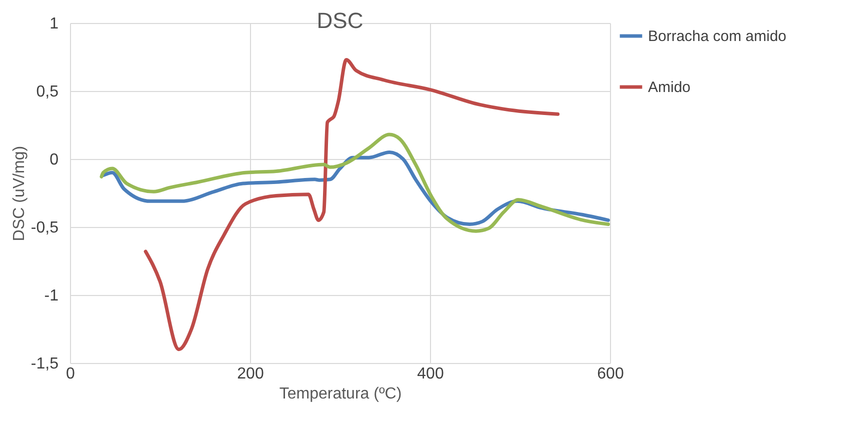 The height and width of the screenshot is (437, 845). Describe the element at coordinates (44, 364) in the screenshot. I see `y-tick-label: -1,5` at that location.